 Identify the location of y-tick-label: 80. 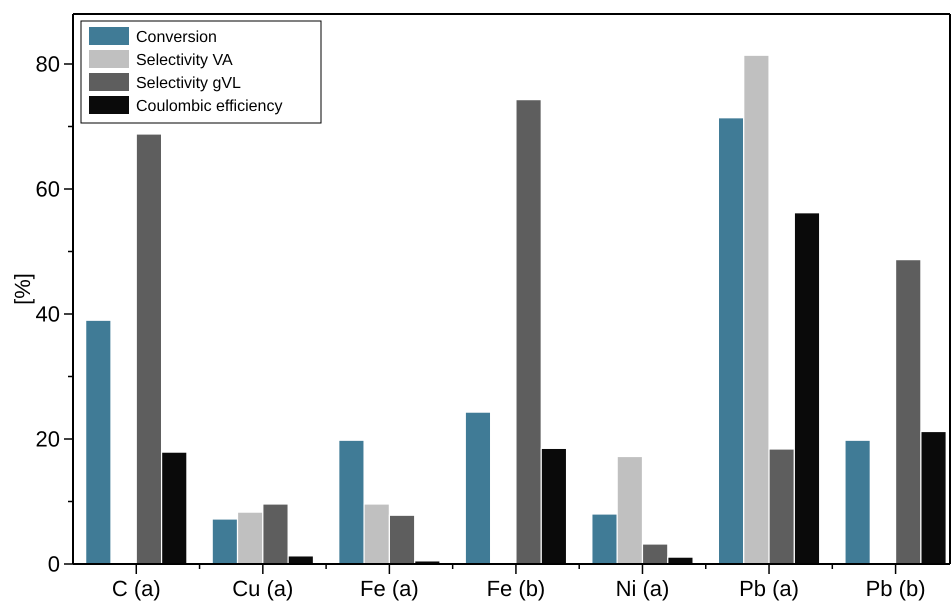
(48, 64).